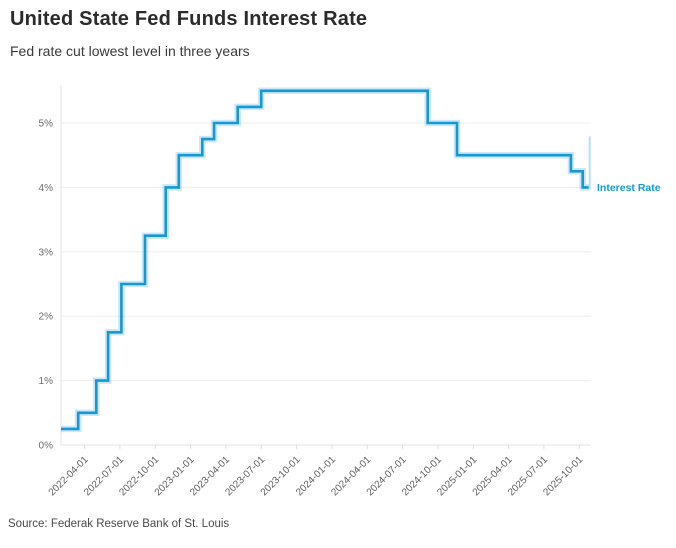 The width and height of the screenshot is (676, 548). What do you see at coordinates (189, 19) in the screenshot?
I see `page-title: United State Fed Funds Interest Rate` at bounding box center [189, 19].